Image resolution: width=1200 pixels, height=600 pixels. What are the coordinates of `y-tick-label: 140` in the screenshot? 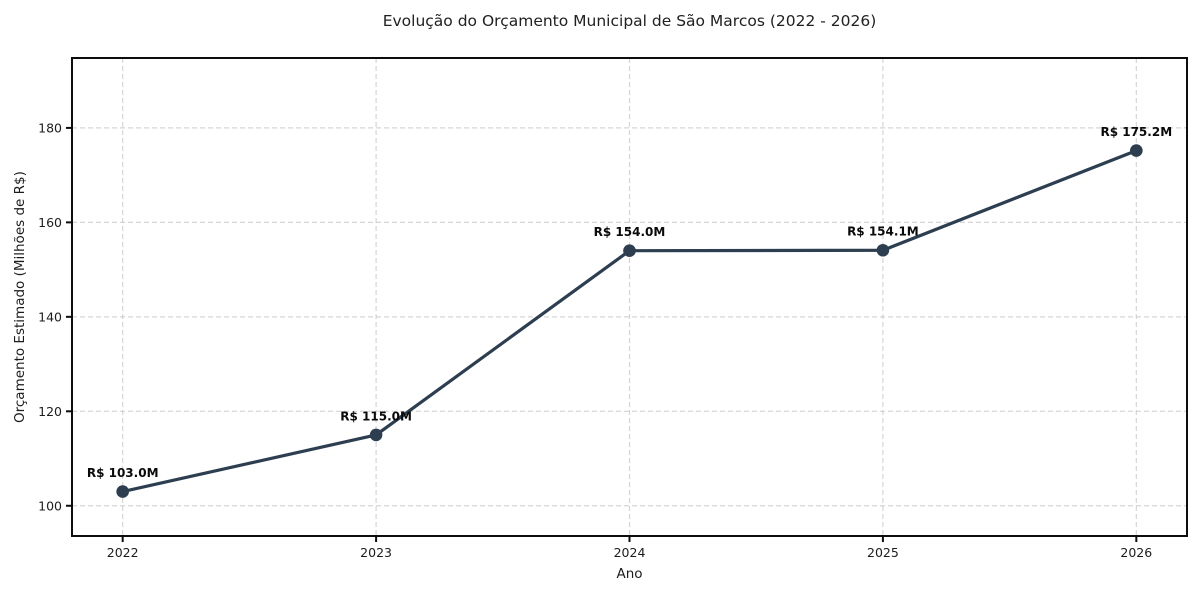 It's located at (50, 316).